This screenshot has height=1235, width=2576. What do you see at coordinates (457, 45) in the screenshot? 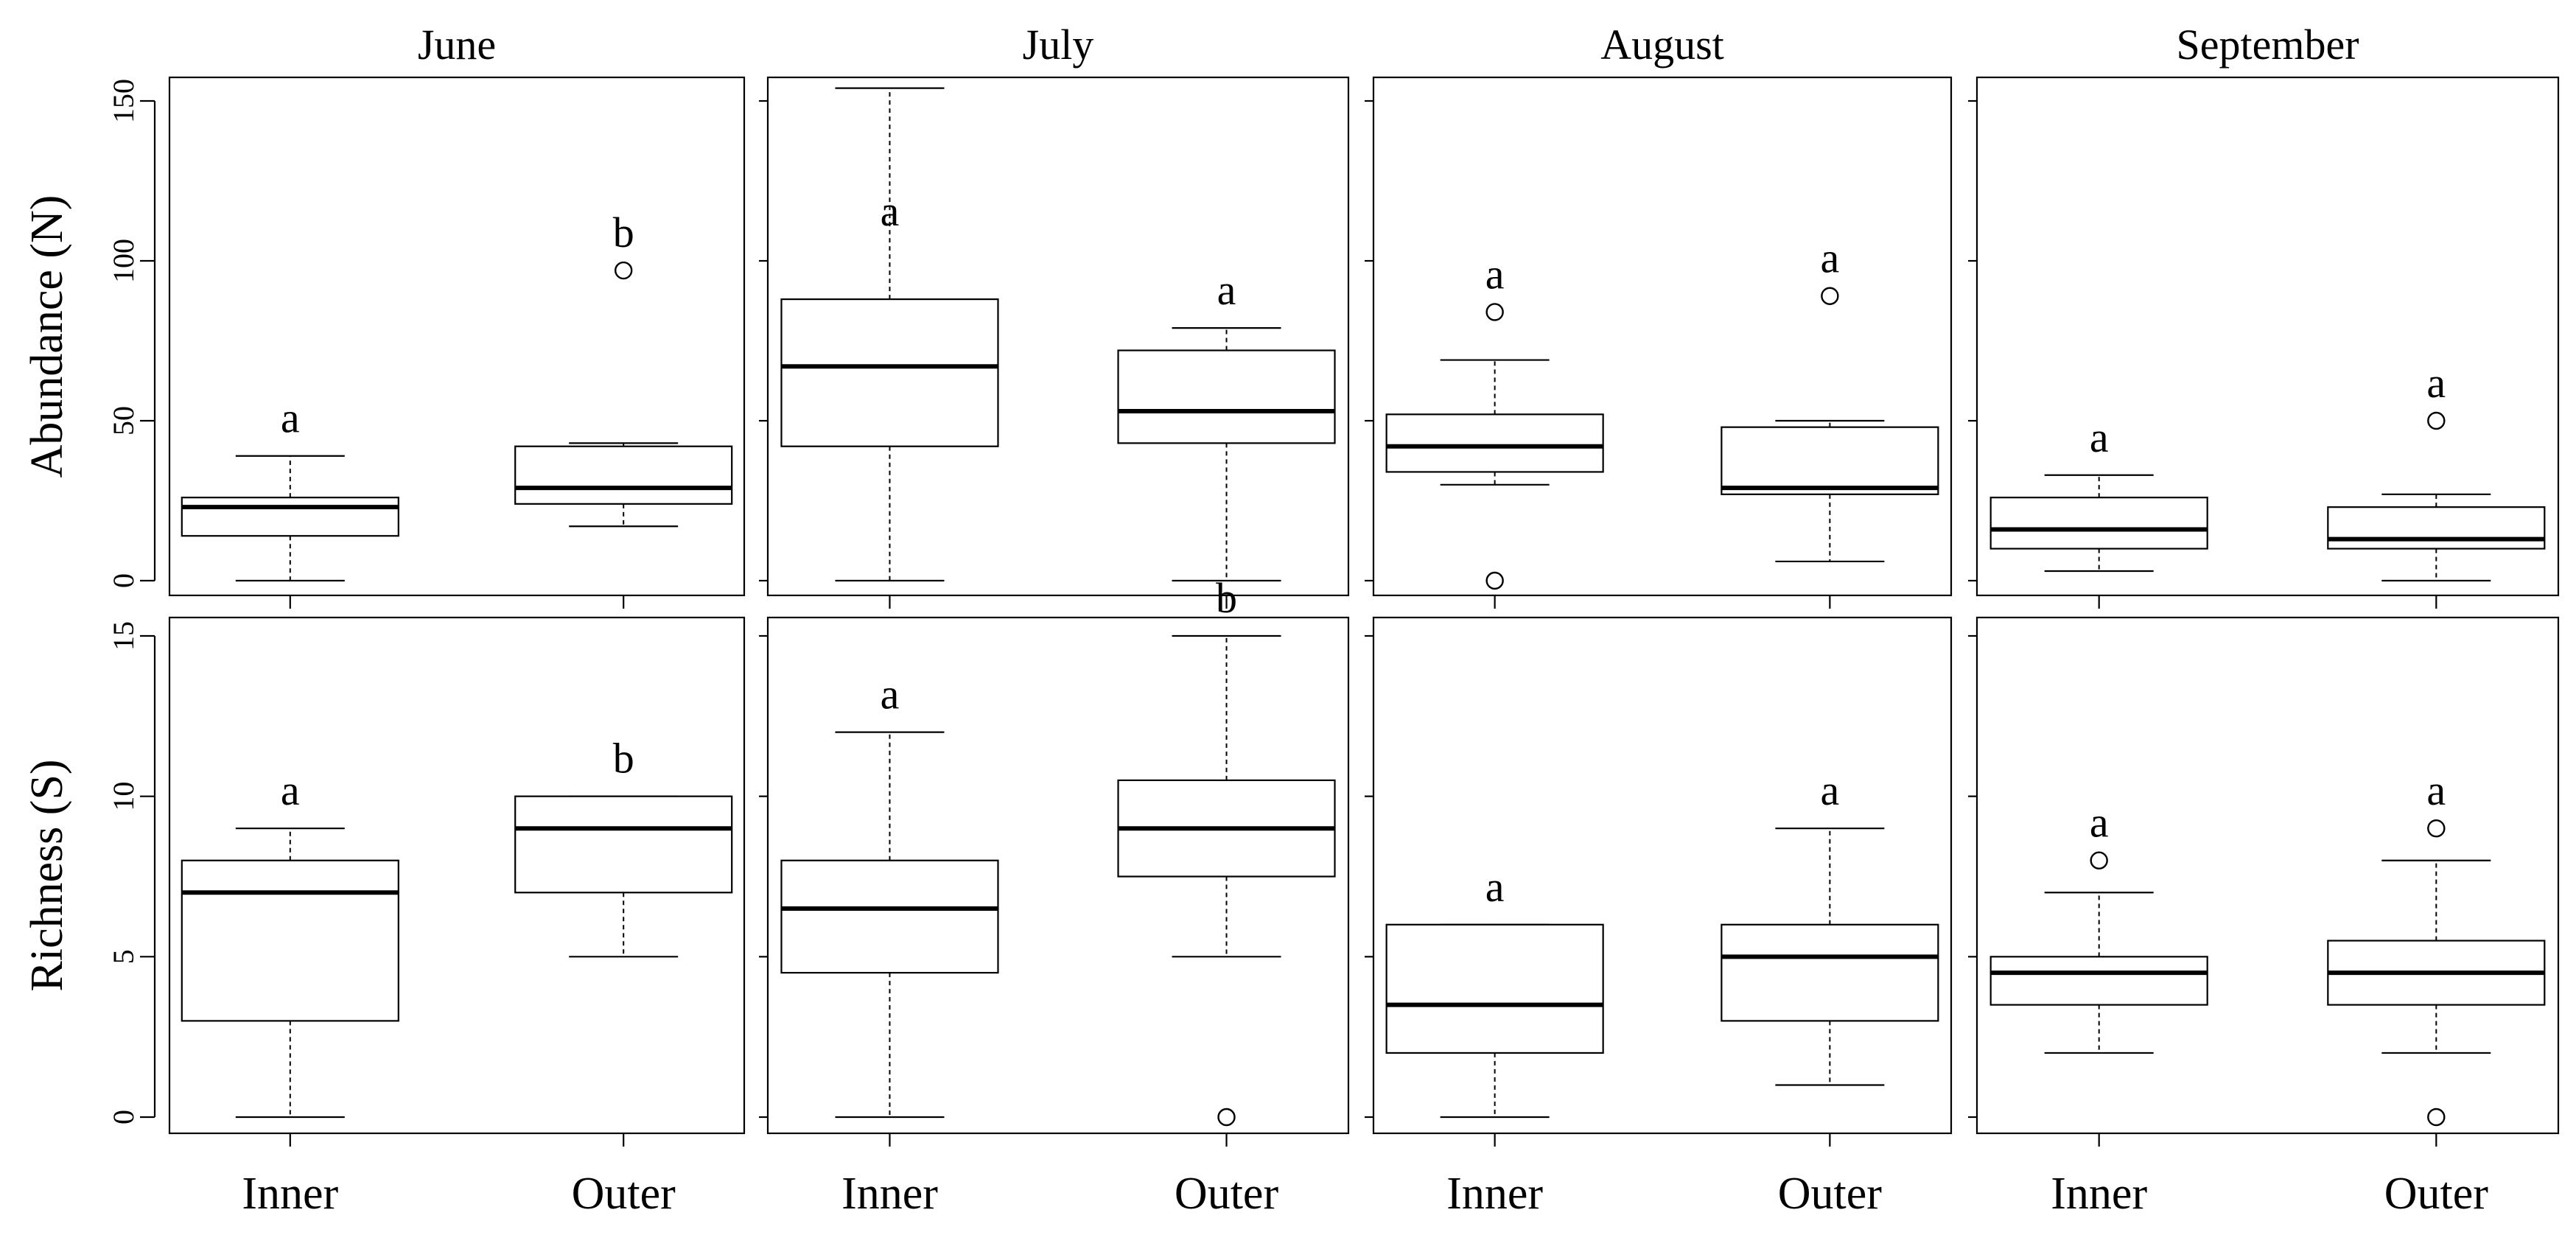
I see `month-title-june: June` at bounding box center [457, 45].